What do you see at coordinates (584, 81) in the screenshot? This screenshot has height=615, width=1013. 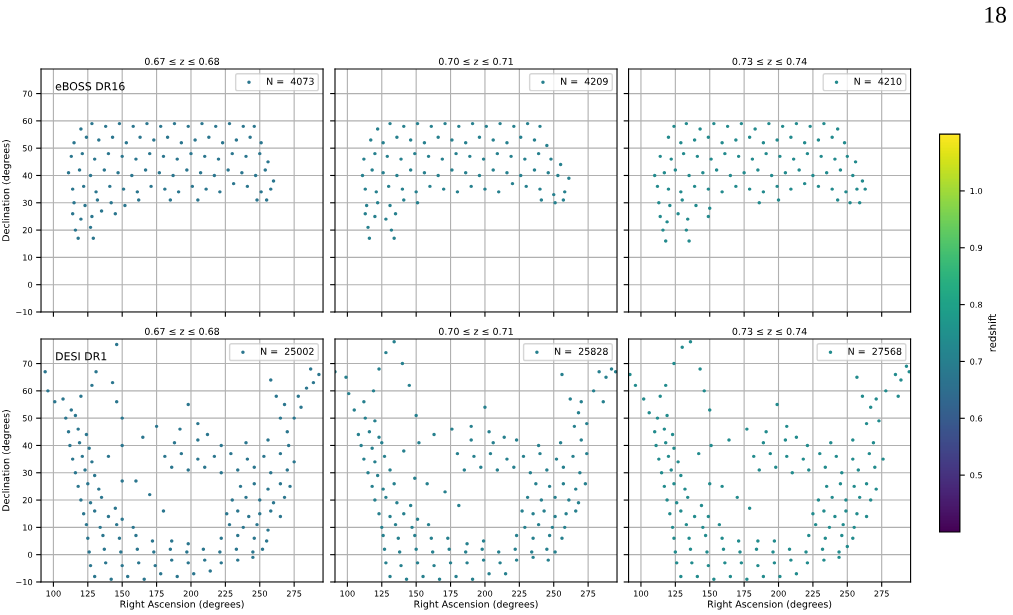 I see `legend-label: N = 4209` at bounding box center [584, 81].